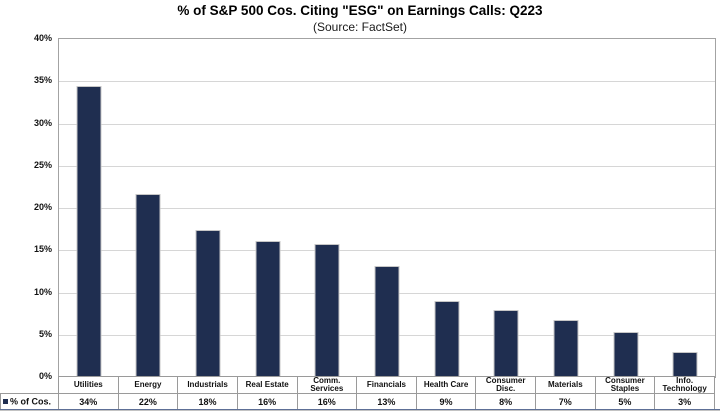 The height and width of the screenshot is (414, 720). I want to click on category-label-real-estate: Real Estate, so click(267, 385).